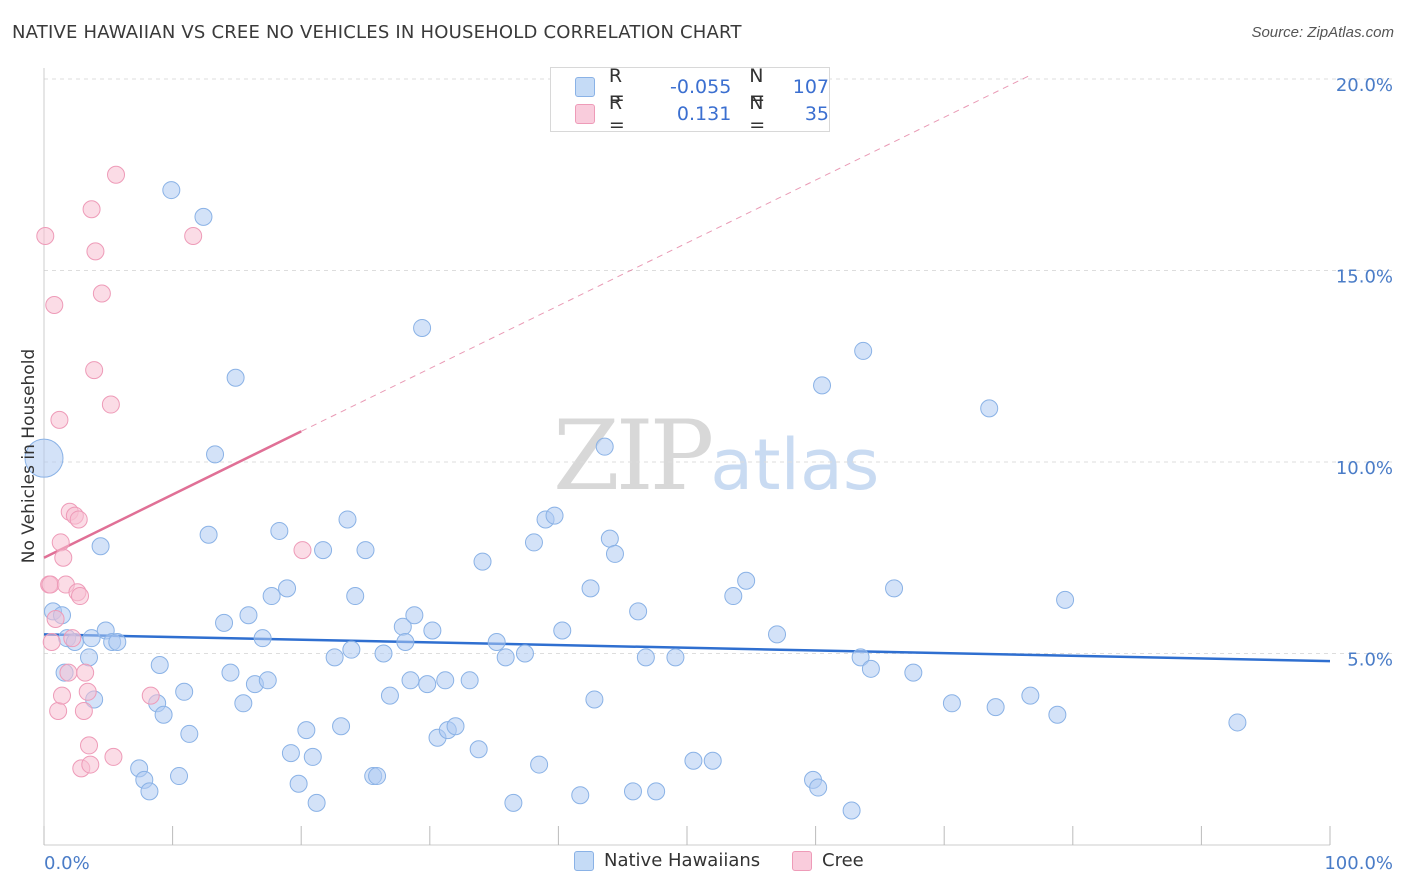 The width and height of the screenshot is (1406, 892). I want to click on legend-swatch-pink, so click(585, 114).